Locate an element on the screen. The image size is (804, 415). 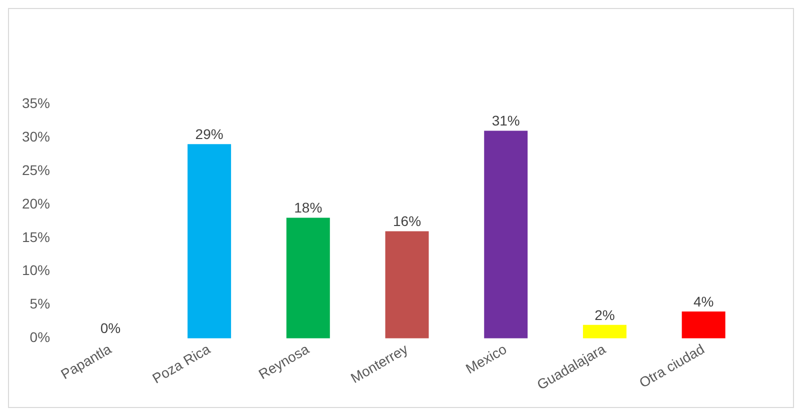
x-tick-label: Poza Rica is located at coordinates (181, 363).